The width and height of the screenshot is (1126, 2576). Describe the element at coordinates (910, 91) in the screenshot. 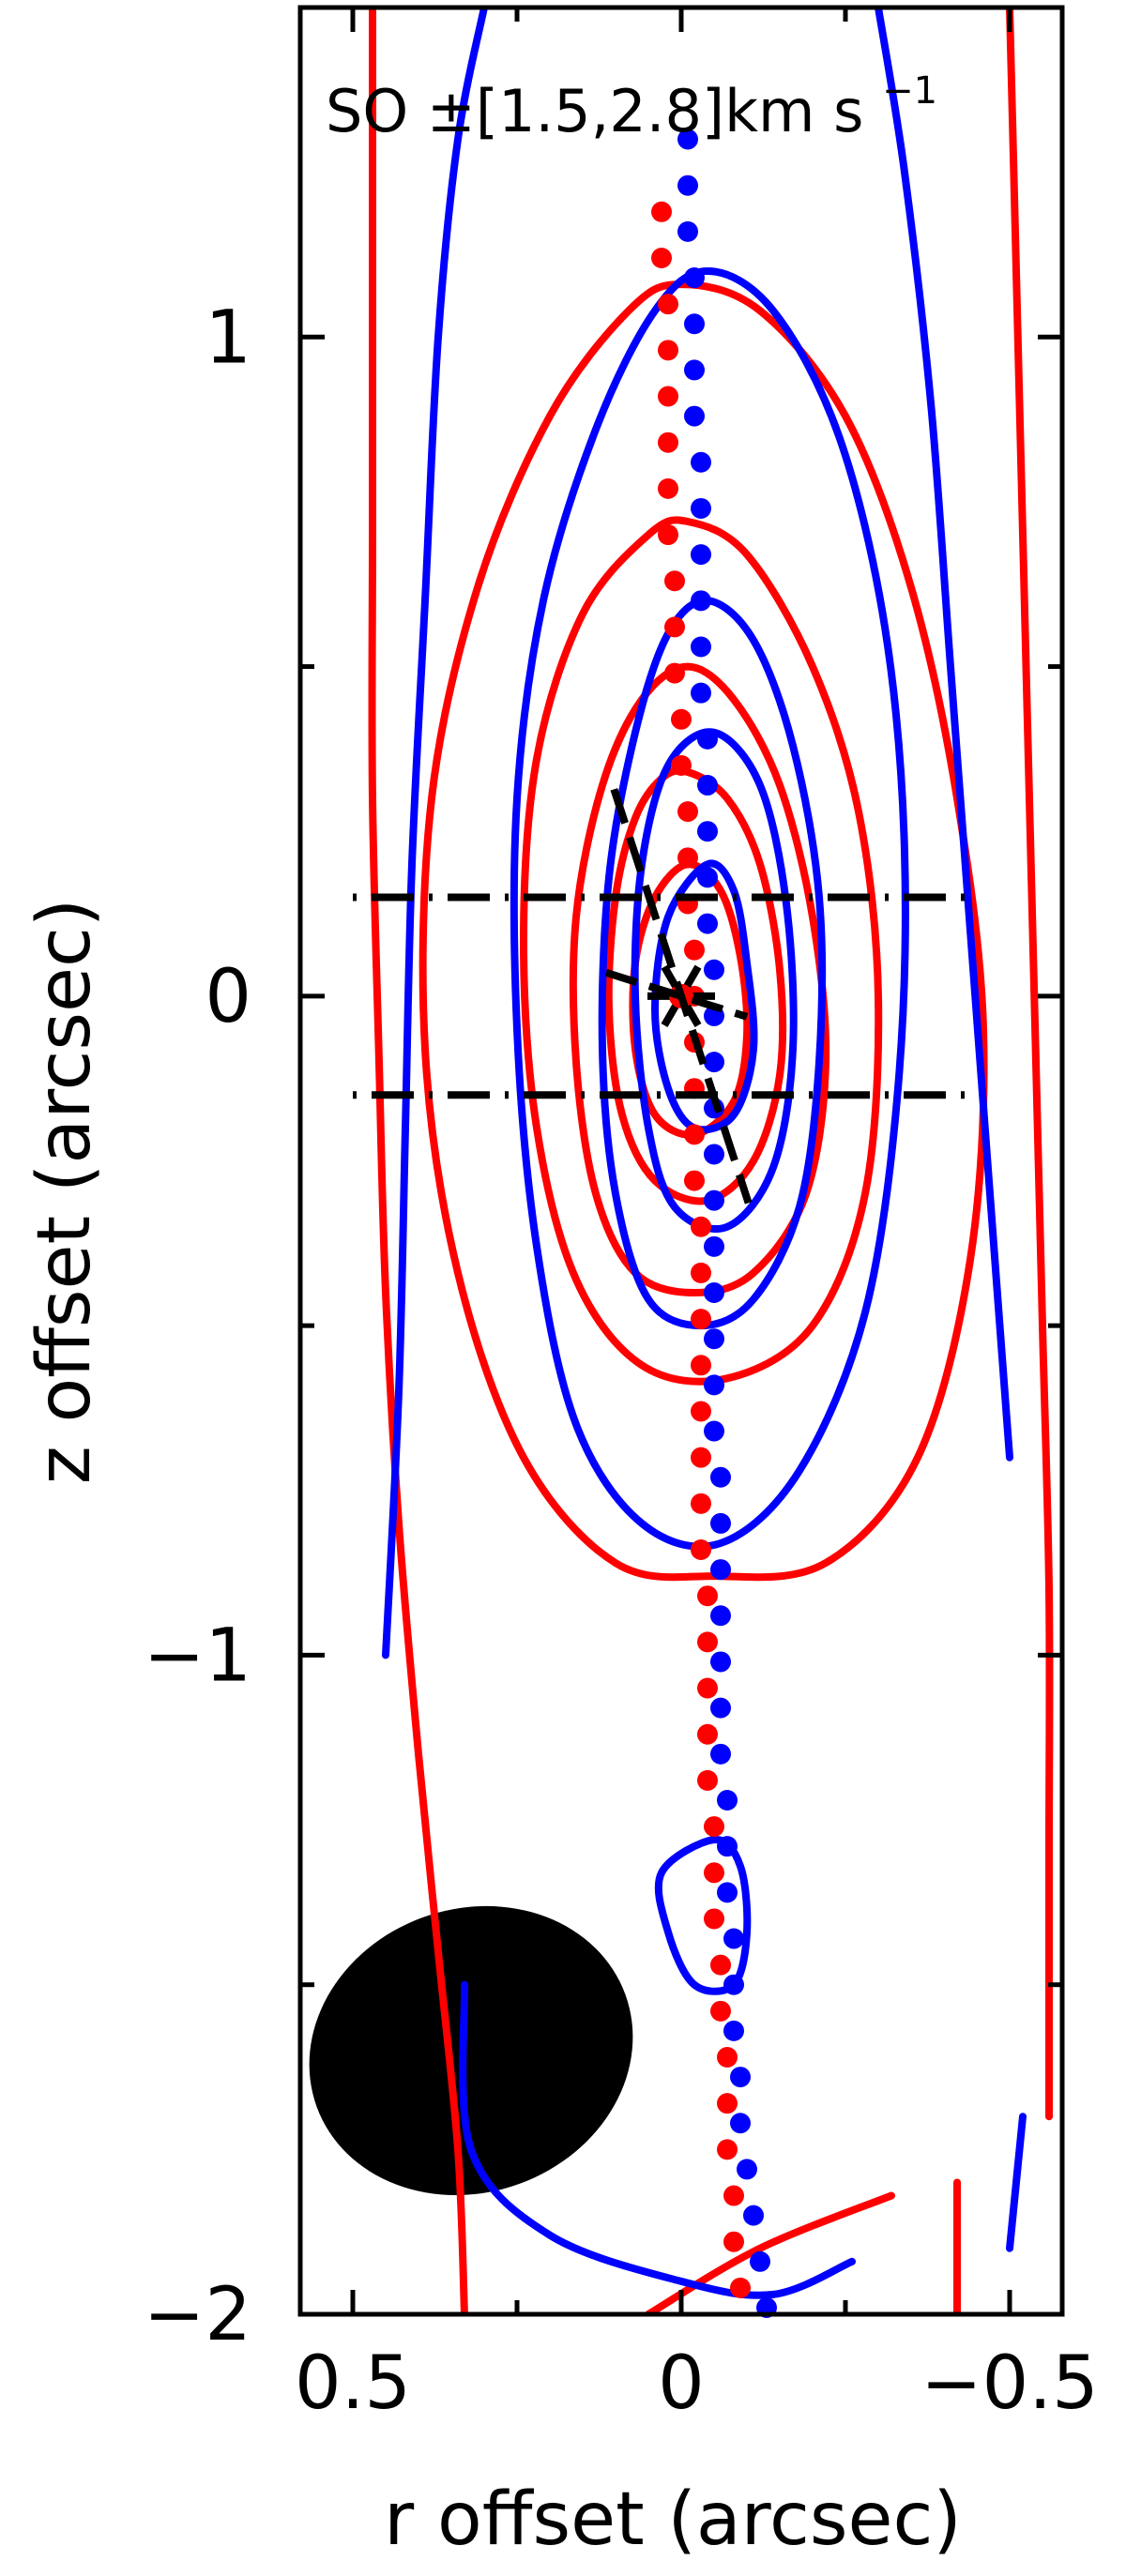

I see `chart-title-superscript: −1` at that location.